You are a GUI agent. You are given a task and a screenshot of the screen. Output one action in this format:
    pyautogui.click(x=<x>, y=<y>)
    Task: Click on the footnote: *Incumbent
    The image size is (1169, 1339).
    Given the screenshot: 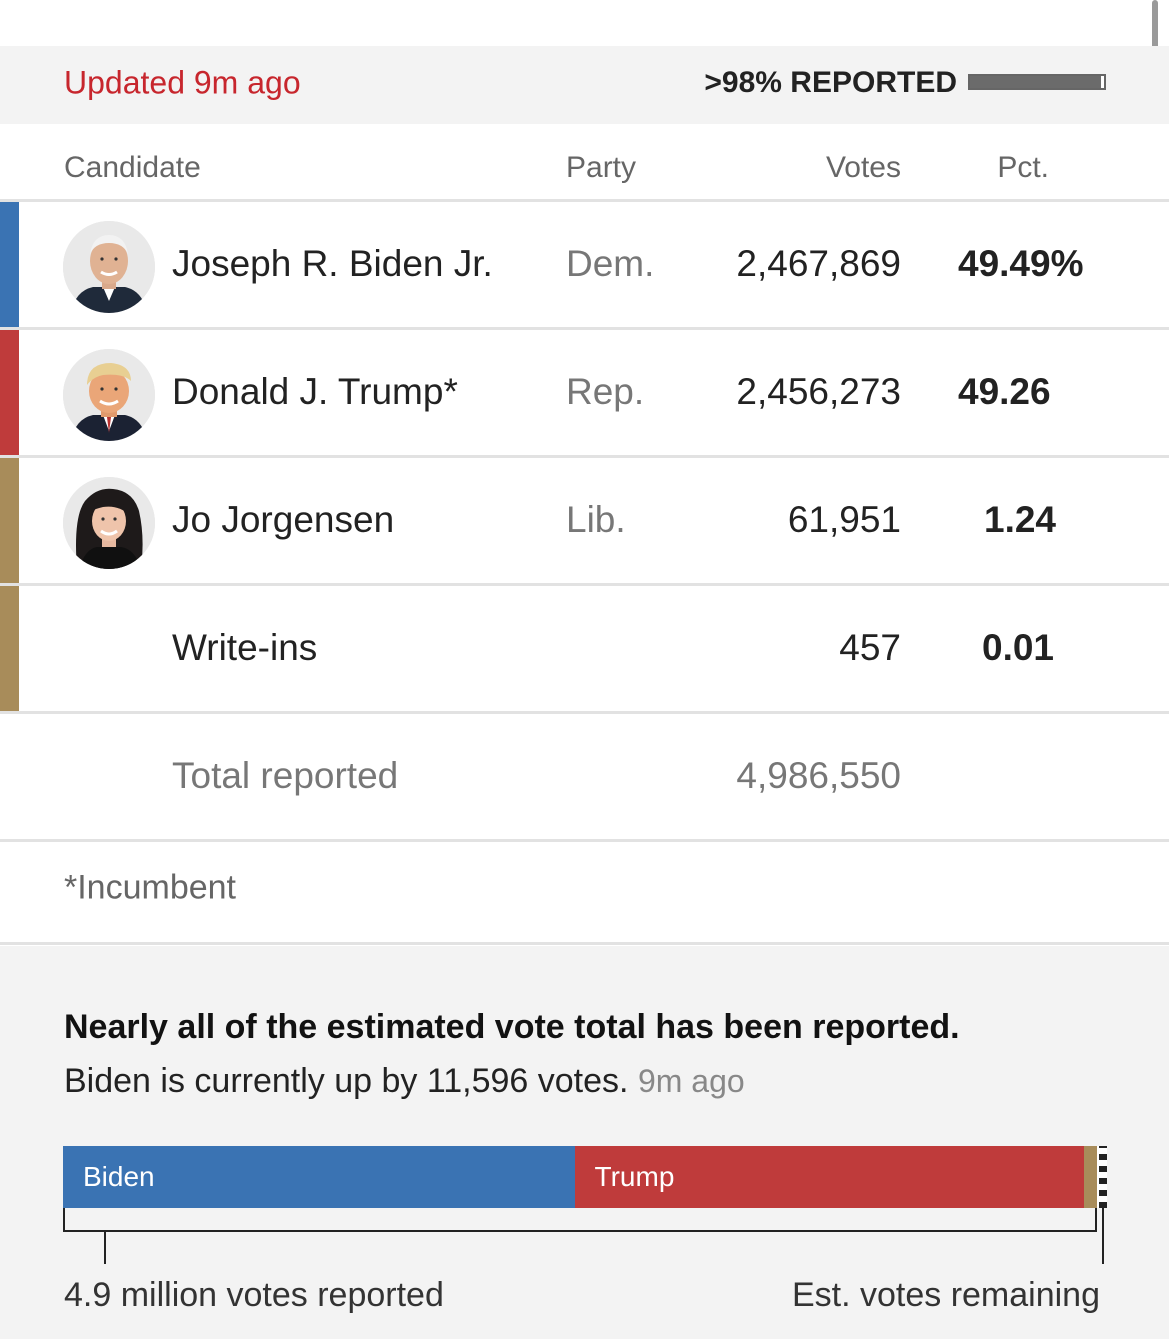 What is the action you would take?
    pyautogui.click(x=584, y=893)
    